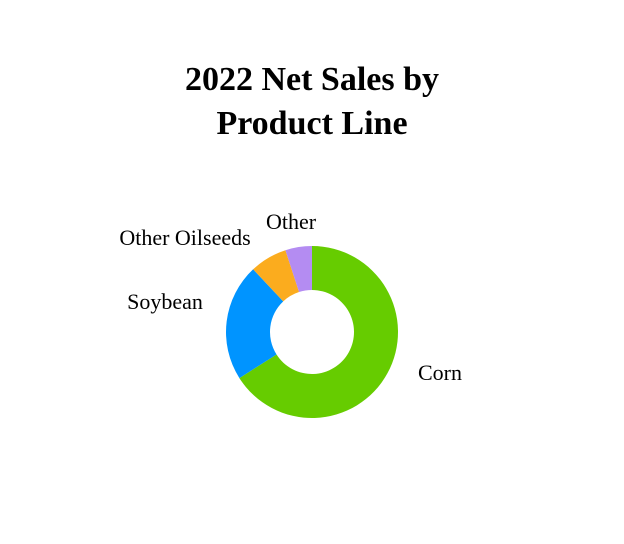  What do you see at coordinates (298, 269) in the screenshot?
I see `slice-other` at bounding box center [298, 269].